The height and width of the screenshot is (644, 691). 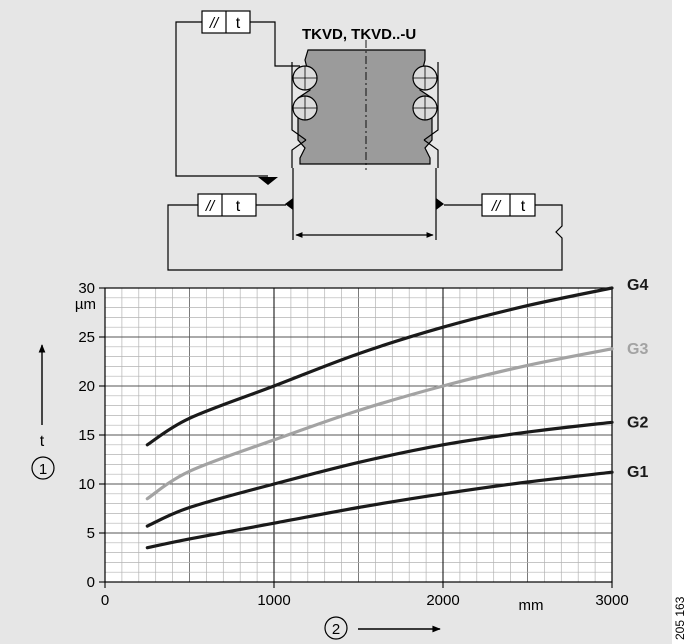 What do you see at coordinates (440, 204) in the screenshot?
I see `datum-triangle-right` at bounding box center [440, 204].